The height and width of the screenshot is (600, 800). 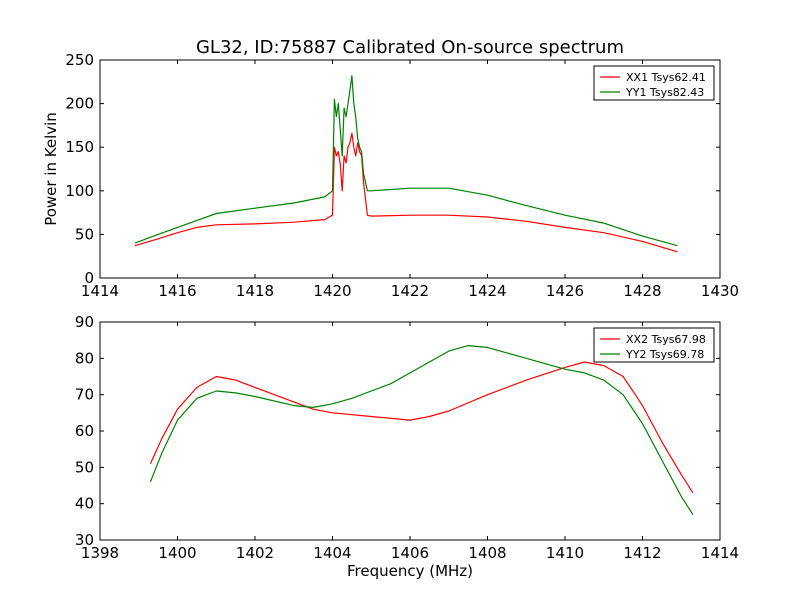 I want to click on x-tick-label: 1418, so click(x=255, y=291).